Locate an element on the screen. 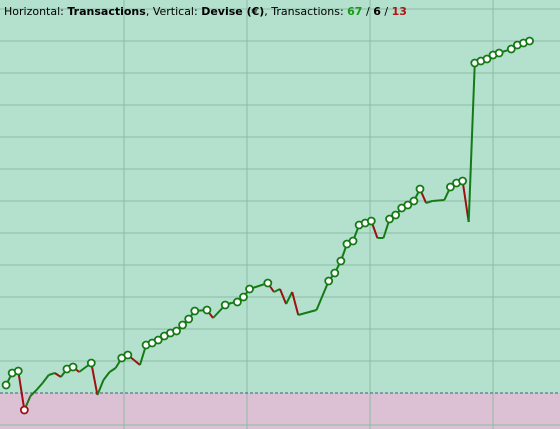 This screenshot has height=429, width=560. x-name: Transactions is located at coordinates (106, 11).